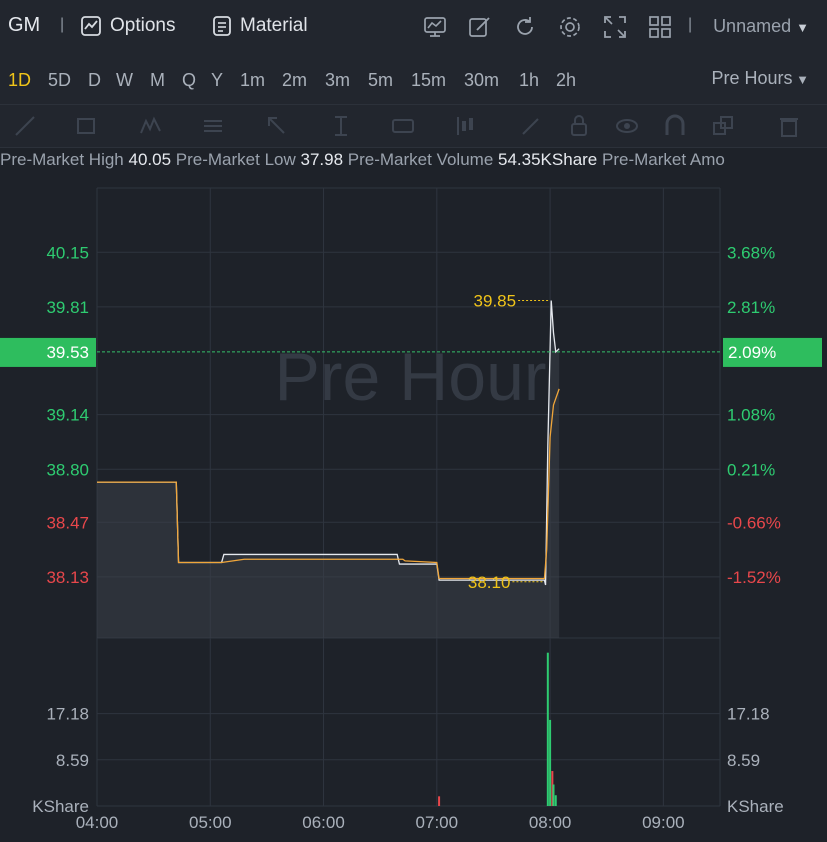 The image size is (827, 842). Describe the element at coordinates (322, 159) in the screenshot. I see `premarket-low-value: 37.98` at that location.